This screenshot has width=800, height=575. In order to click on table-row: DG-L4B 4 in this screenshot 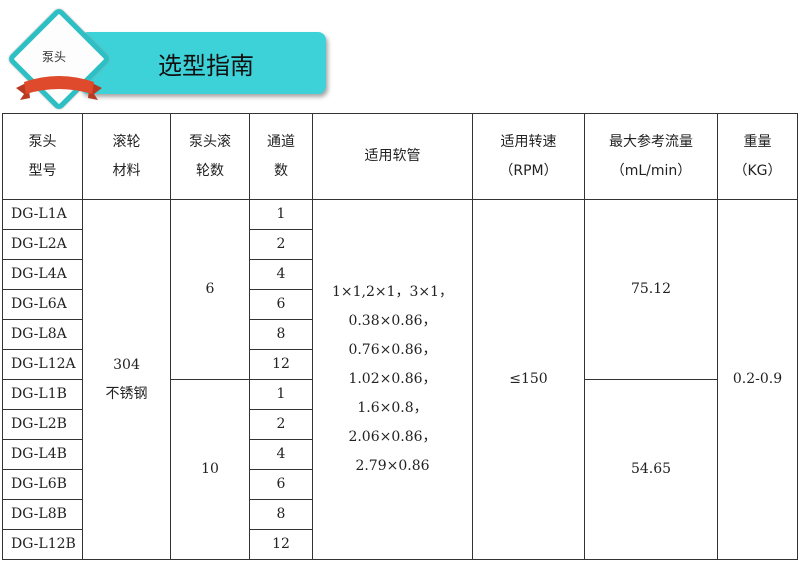, I will do `click(400, 454)`.